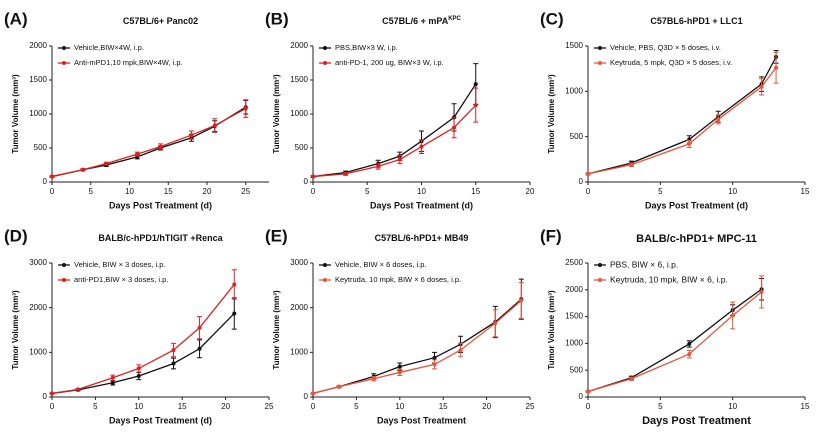 This screenshot has height=434, width=831. I want to click on chart-title: C57BL/6+ Panc02, so click(160, 21).